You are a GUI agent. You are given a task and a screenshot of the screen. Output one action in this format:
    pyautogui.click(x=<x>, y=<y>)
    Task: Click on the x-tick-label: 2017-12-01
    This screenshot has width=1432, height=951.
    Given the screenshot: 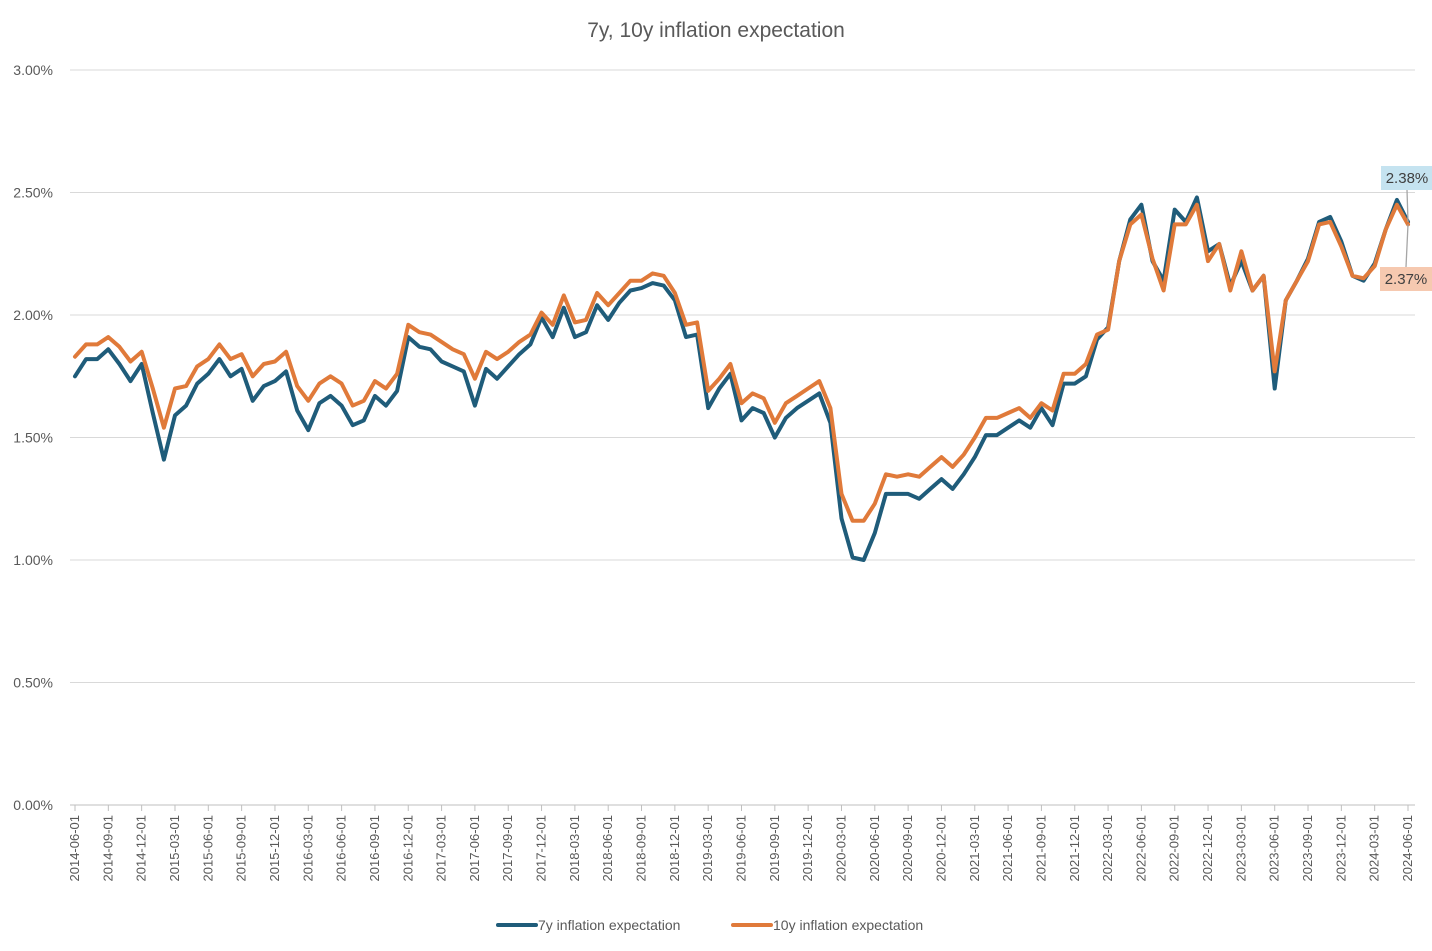 What is the action you would take?
    pyautogui.click(x=541, y=848)
    